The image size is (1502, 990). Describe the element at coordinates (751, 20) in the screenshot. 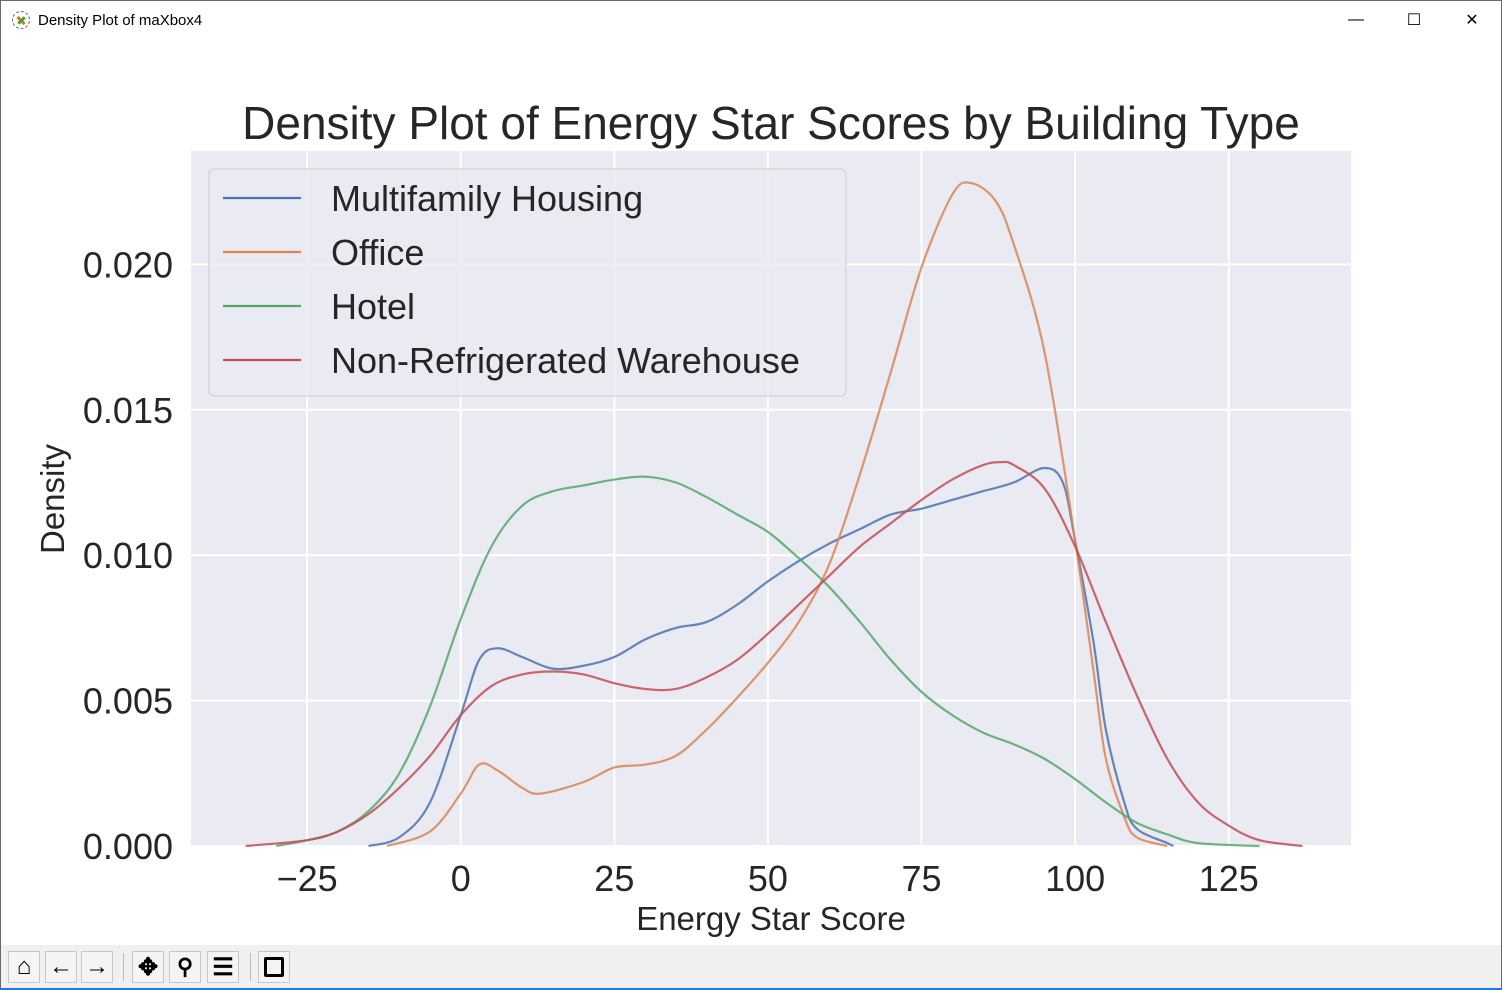

I see `title-bar: Density Plot of maXbox4 — ☐ ✕` at that location.